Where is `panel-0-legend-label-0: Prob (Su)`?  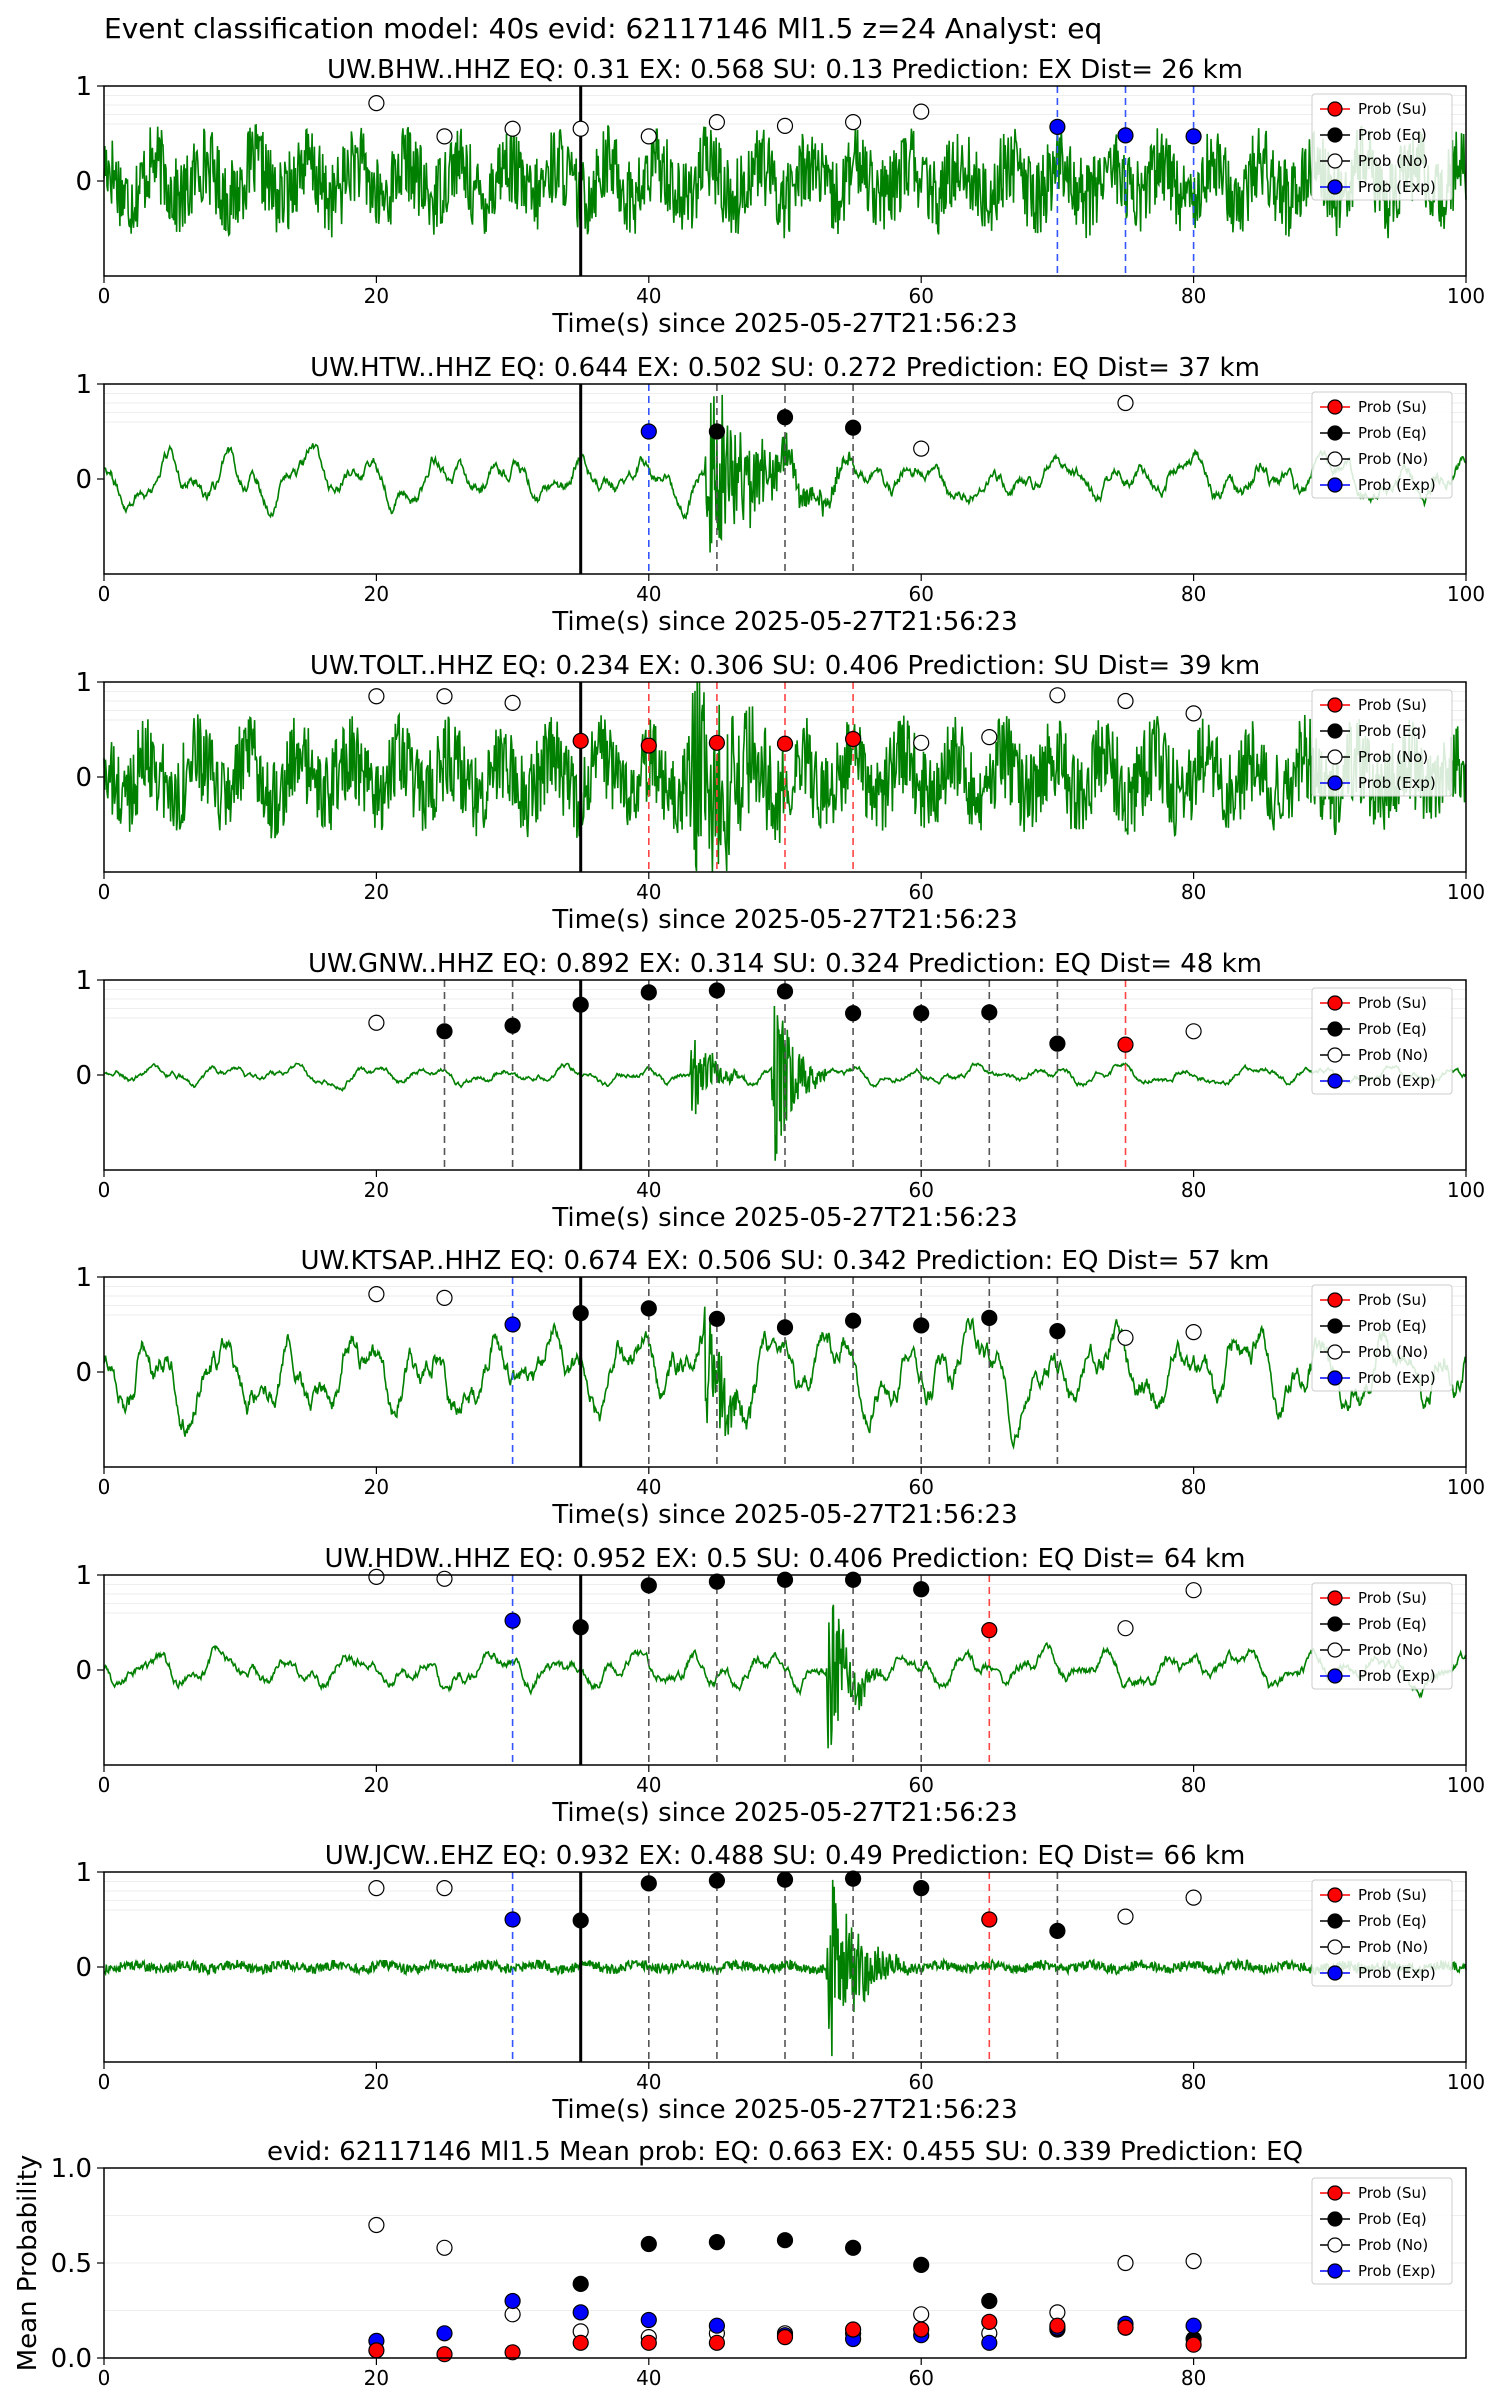
panel-0-legend-label-0: Prob (Su) is located at coordinates (1392, 109).